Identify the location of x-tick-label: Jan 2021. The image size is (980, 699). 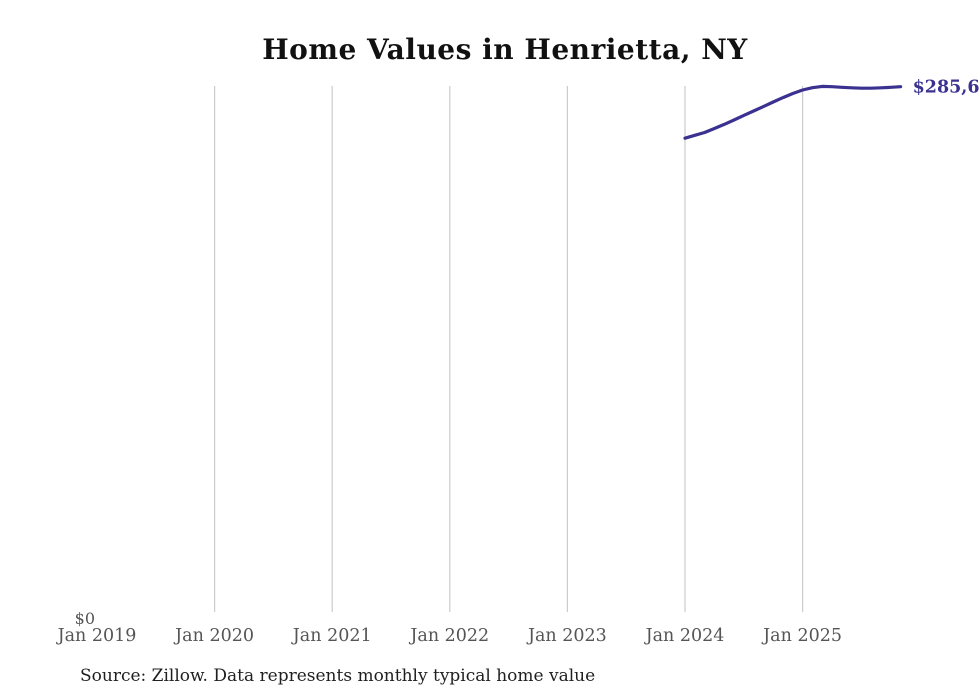
(331, 636).